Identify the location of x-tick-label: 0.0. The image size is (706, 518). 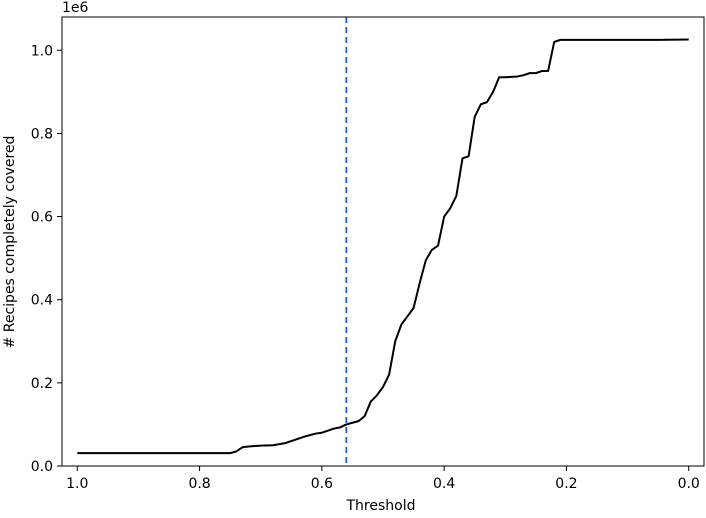
(689, 484).